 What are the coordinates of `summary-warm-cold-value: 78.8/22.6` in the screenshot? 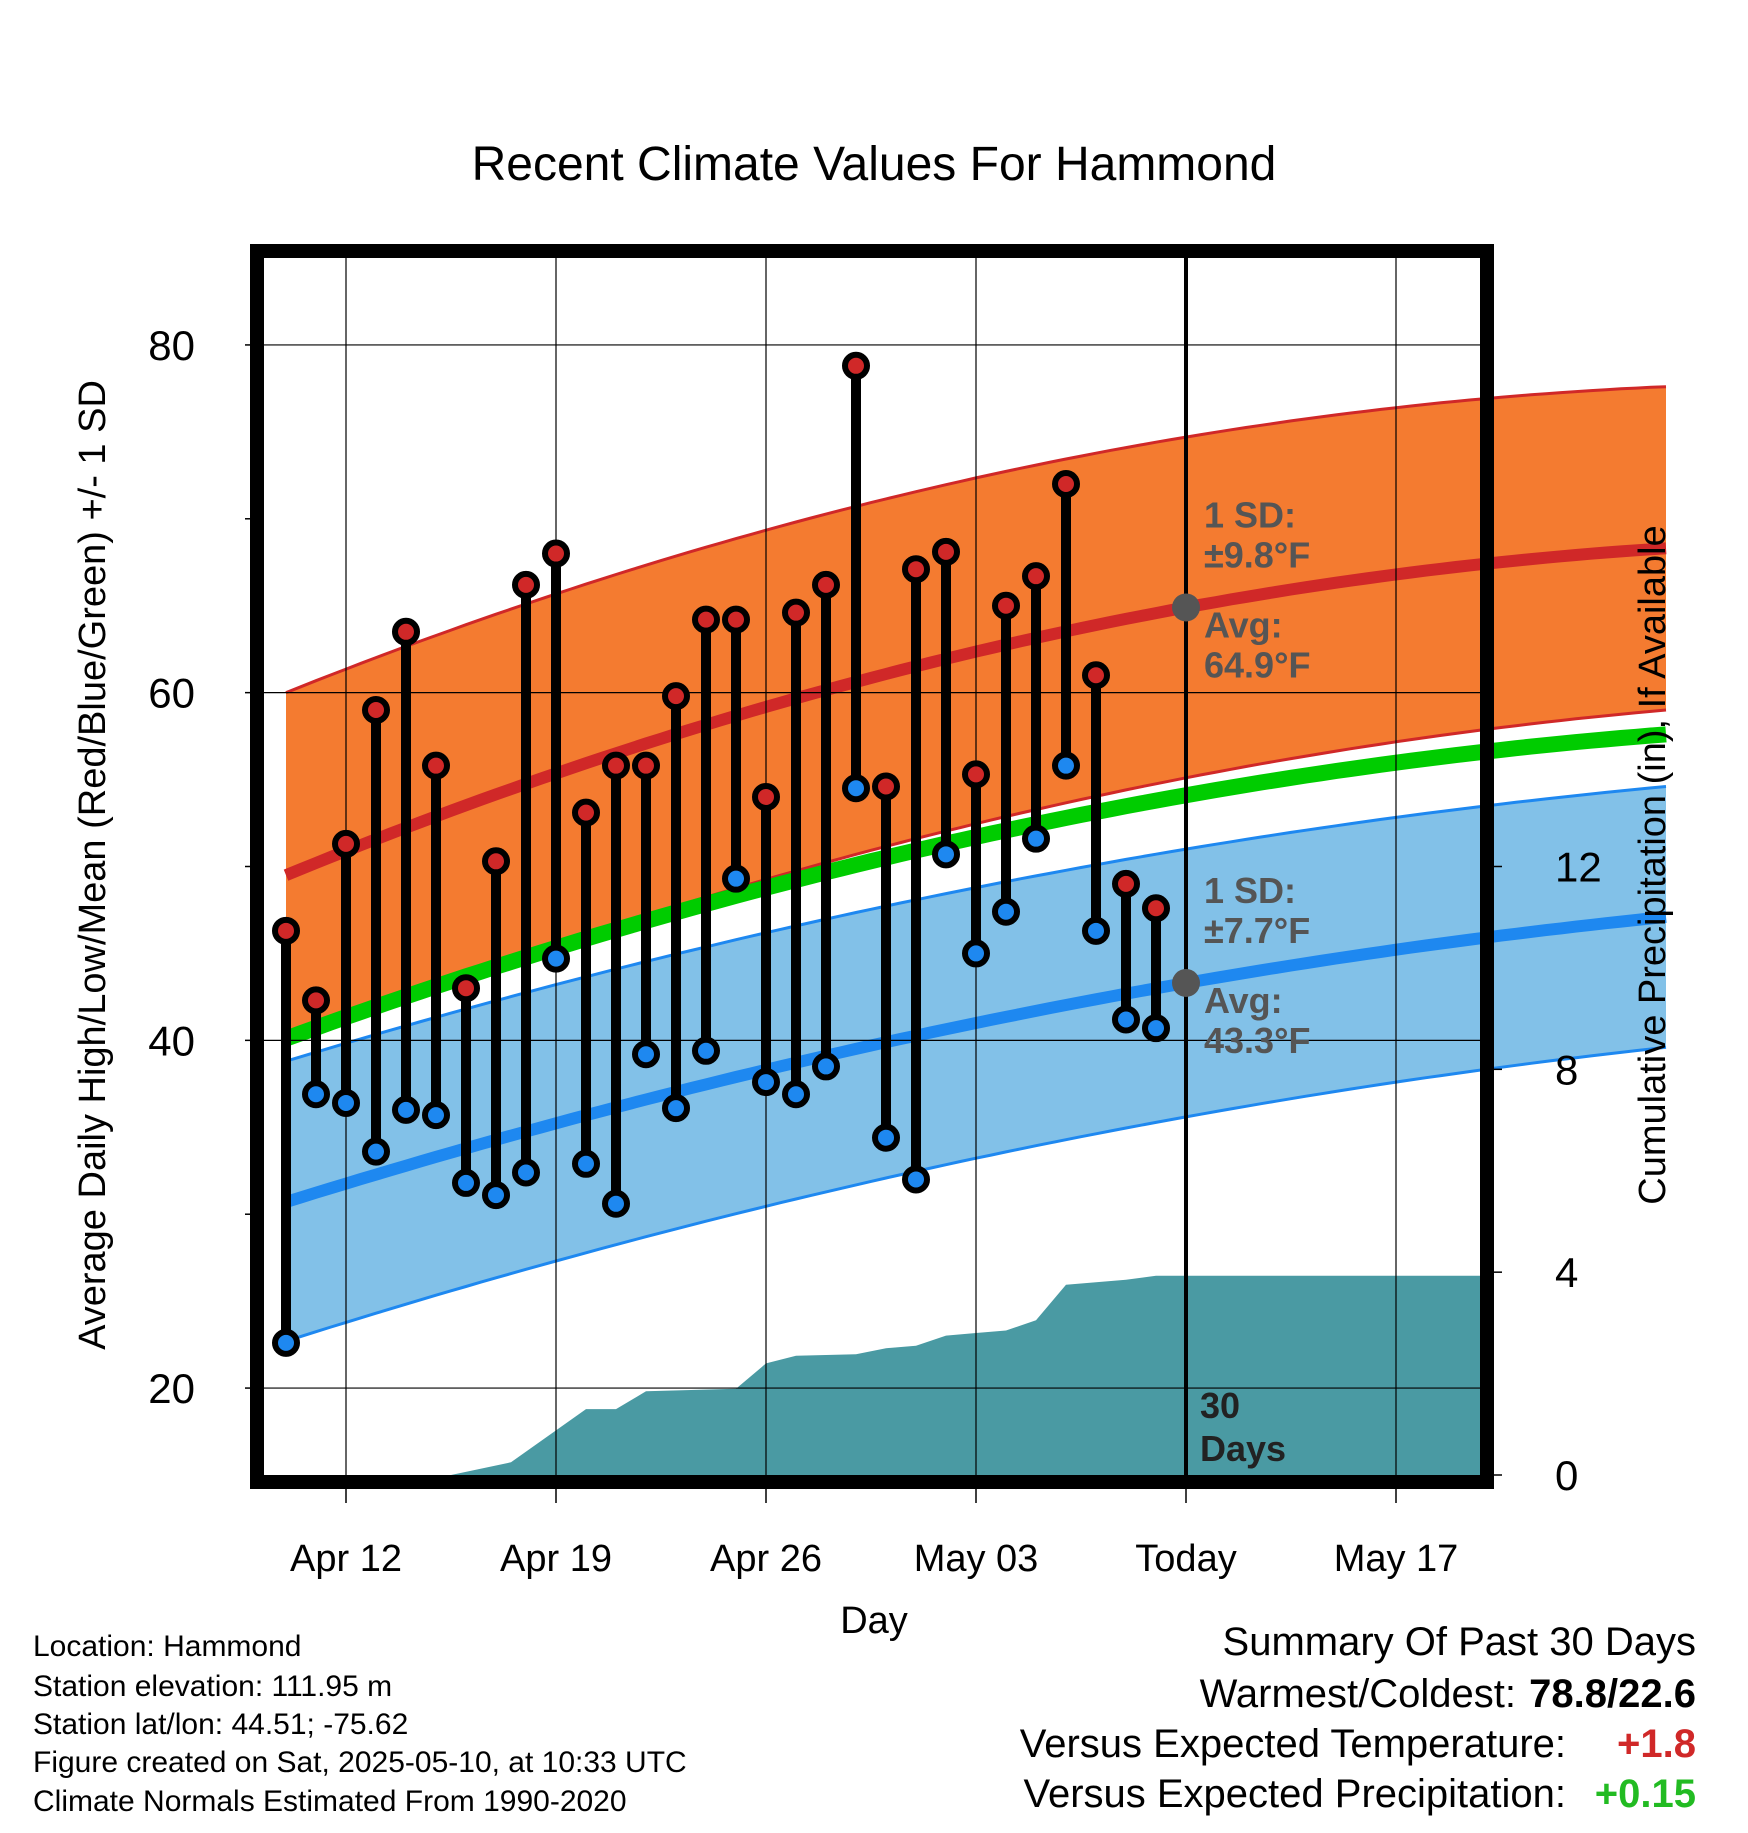 It's located at (1612, 1694).